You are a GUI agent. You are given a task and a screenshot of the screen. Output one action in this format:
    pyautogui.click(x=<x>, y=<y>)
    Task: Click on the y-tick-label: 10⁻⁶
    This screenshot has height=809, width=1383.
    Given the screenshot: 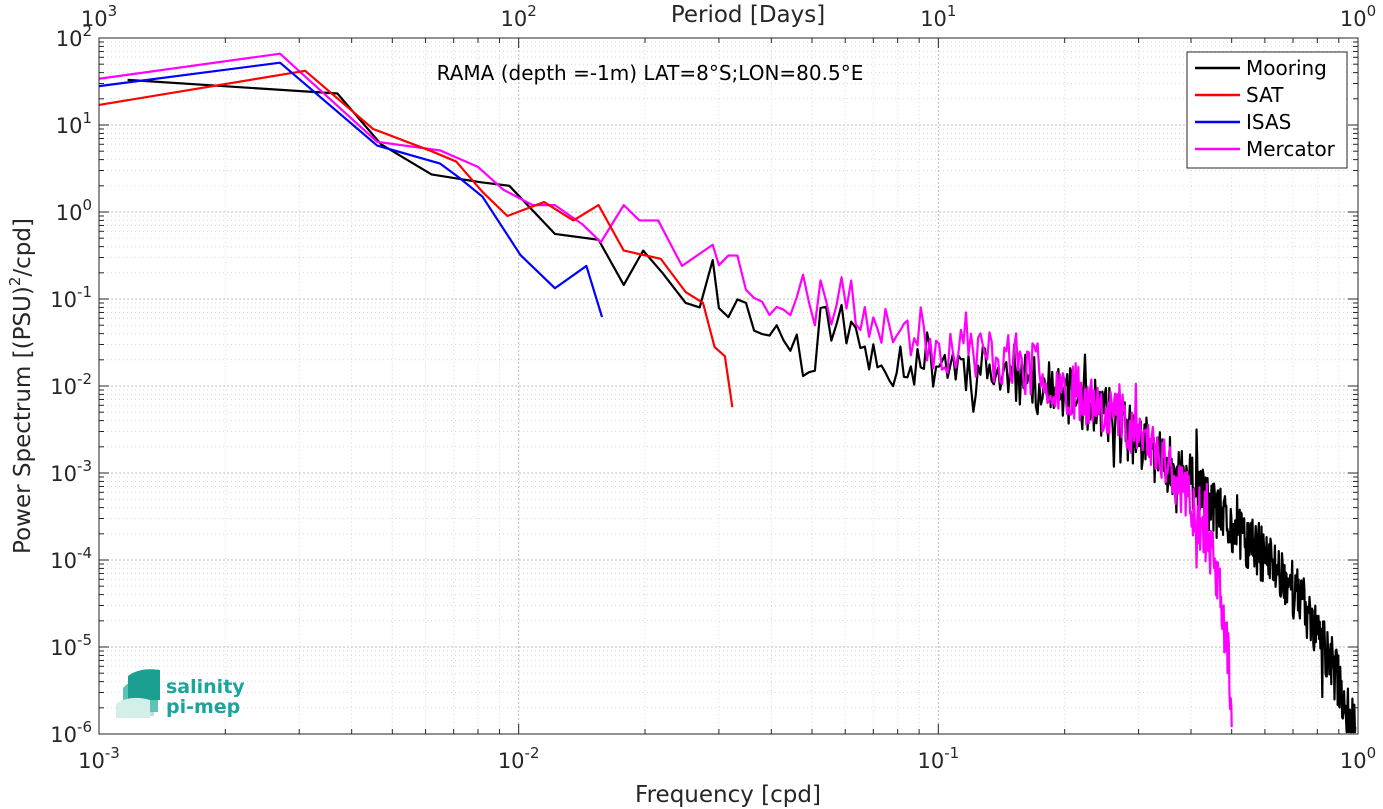 What is the action you would take?
    pyautogui.click(x=71, y=732)
    